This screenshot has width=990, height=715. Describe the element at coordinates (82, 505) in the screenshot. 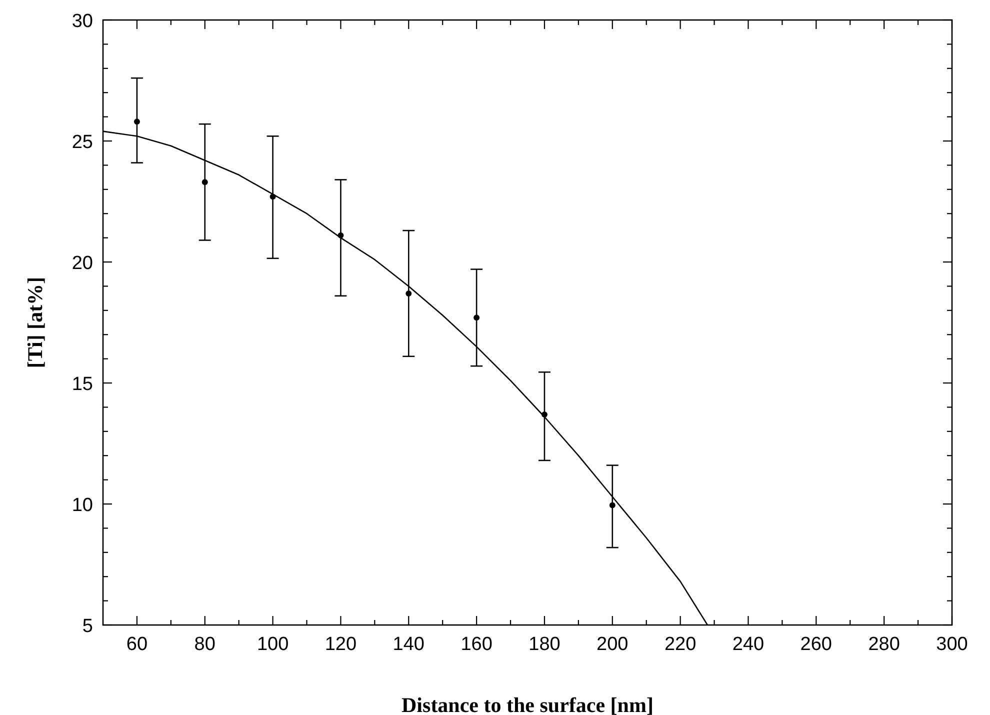

I see `y-tick-label: 10` at that location.